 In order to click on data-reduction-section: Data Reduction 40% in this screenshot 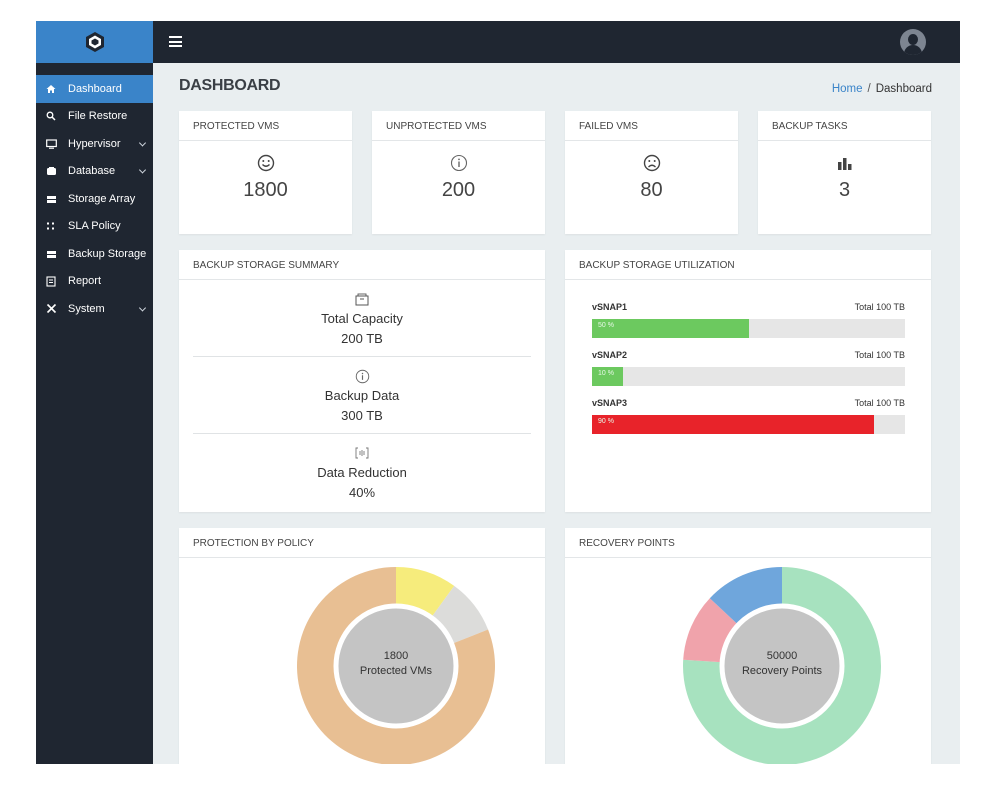, I will do `click(362, 472)`.